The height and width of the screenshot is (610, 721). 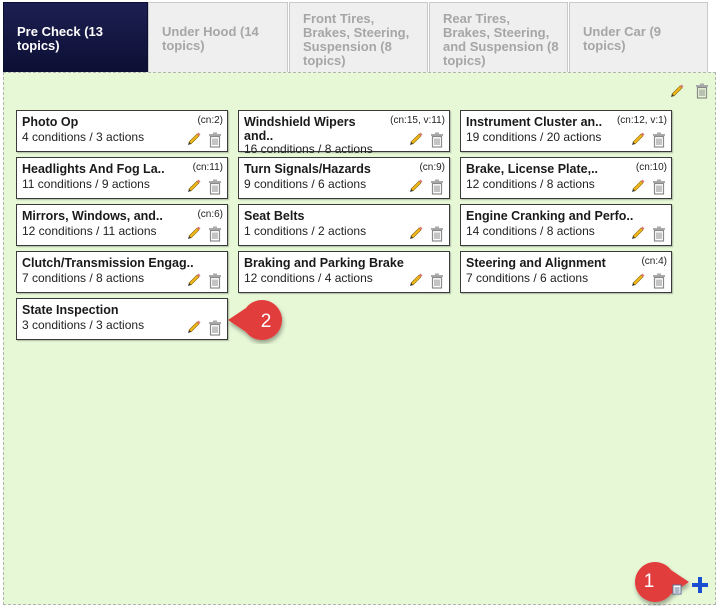 What do you see at coordinates (274, 216) in the screenshot?
I see `topic-title: Seat Belts` at bounding box center [274, 216].